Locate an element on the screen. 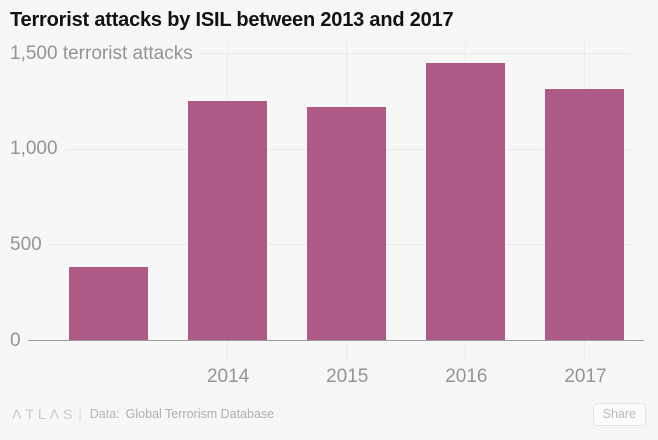  x-tick-label-2014: 2014 is located at coordinates (228, 376).